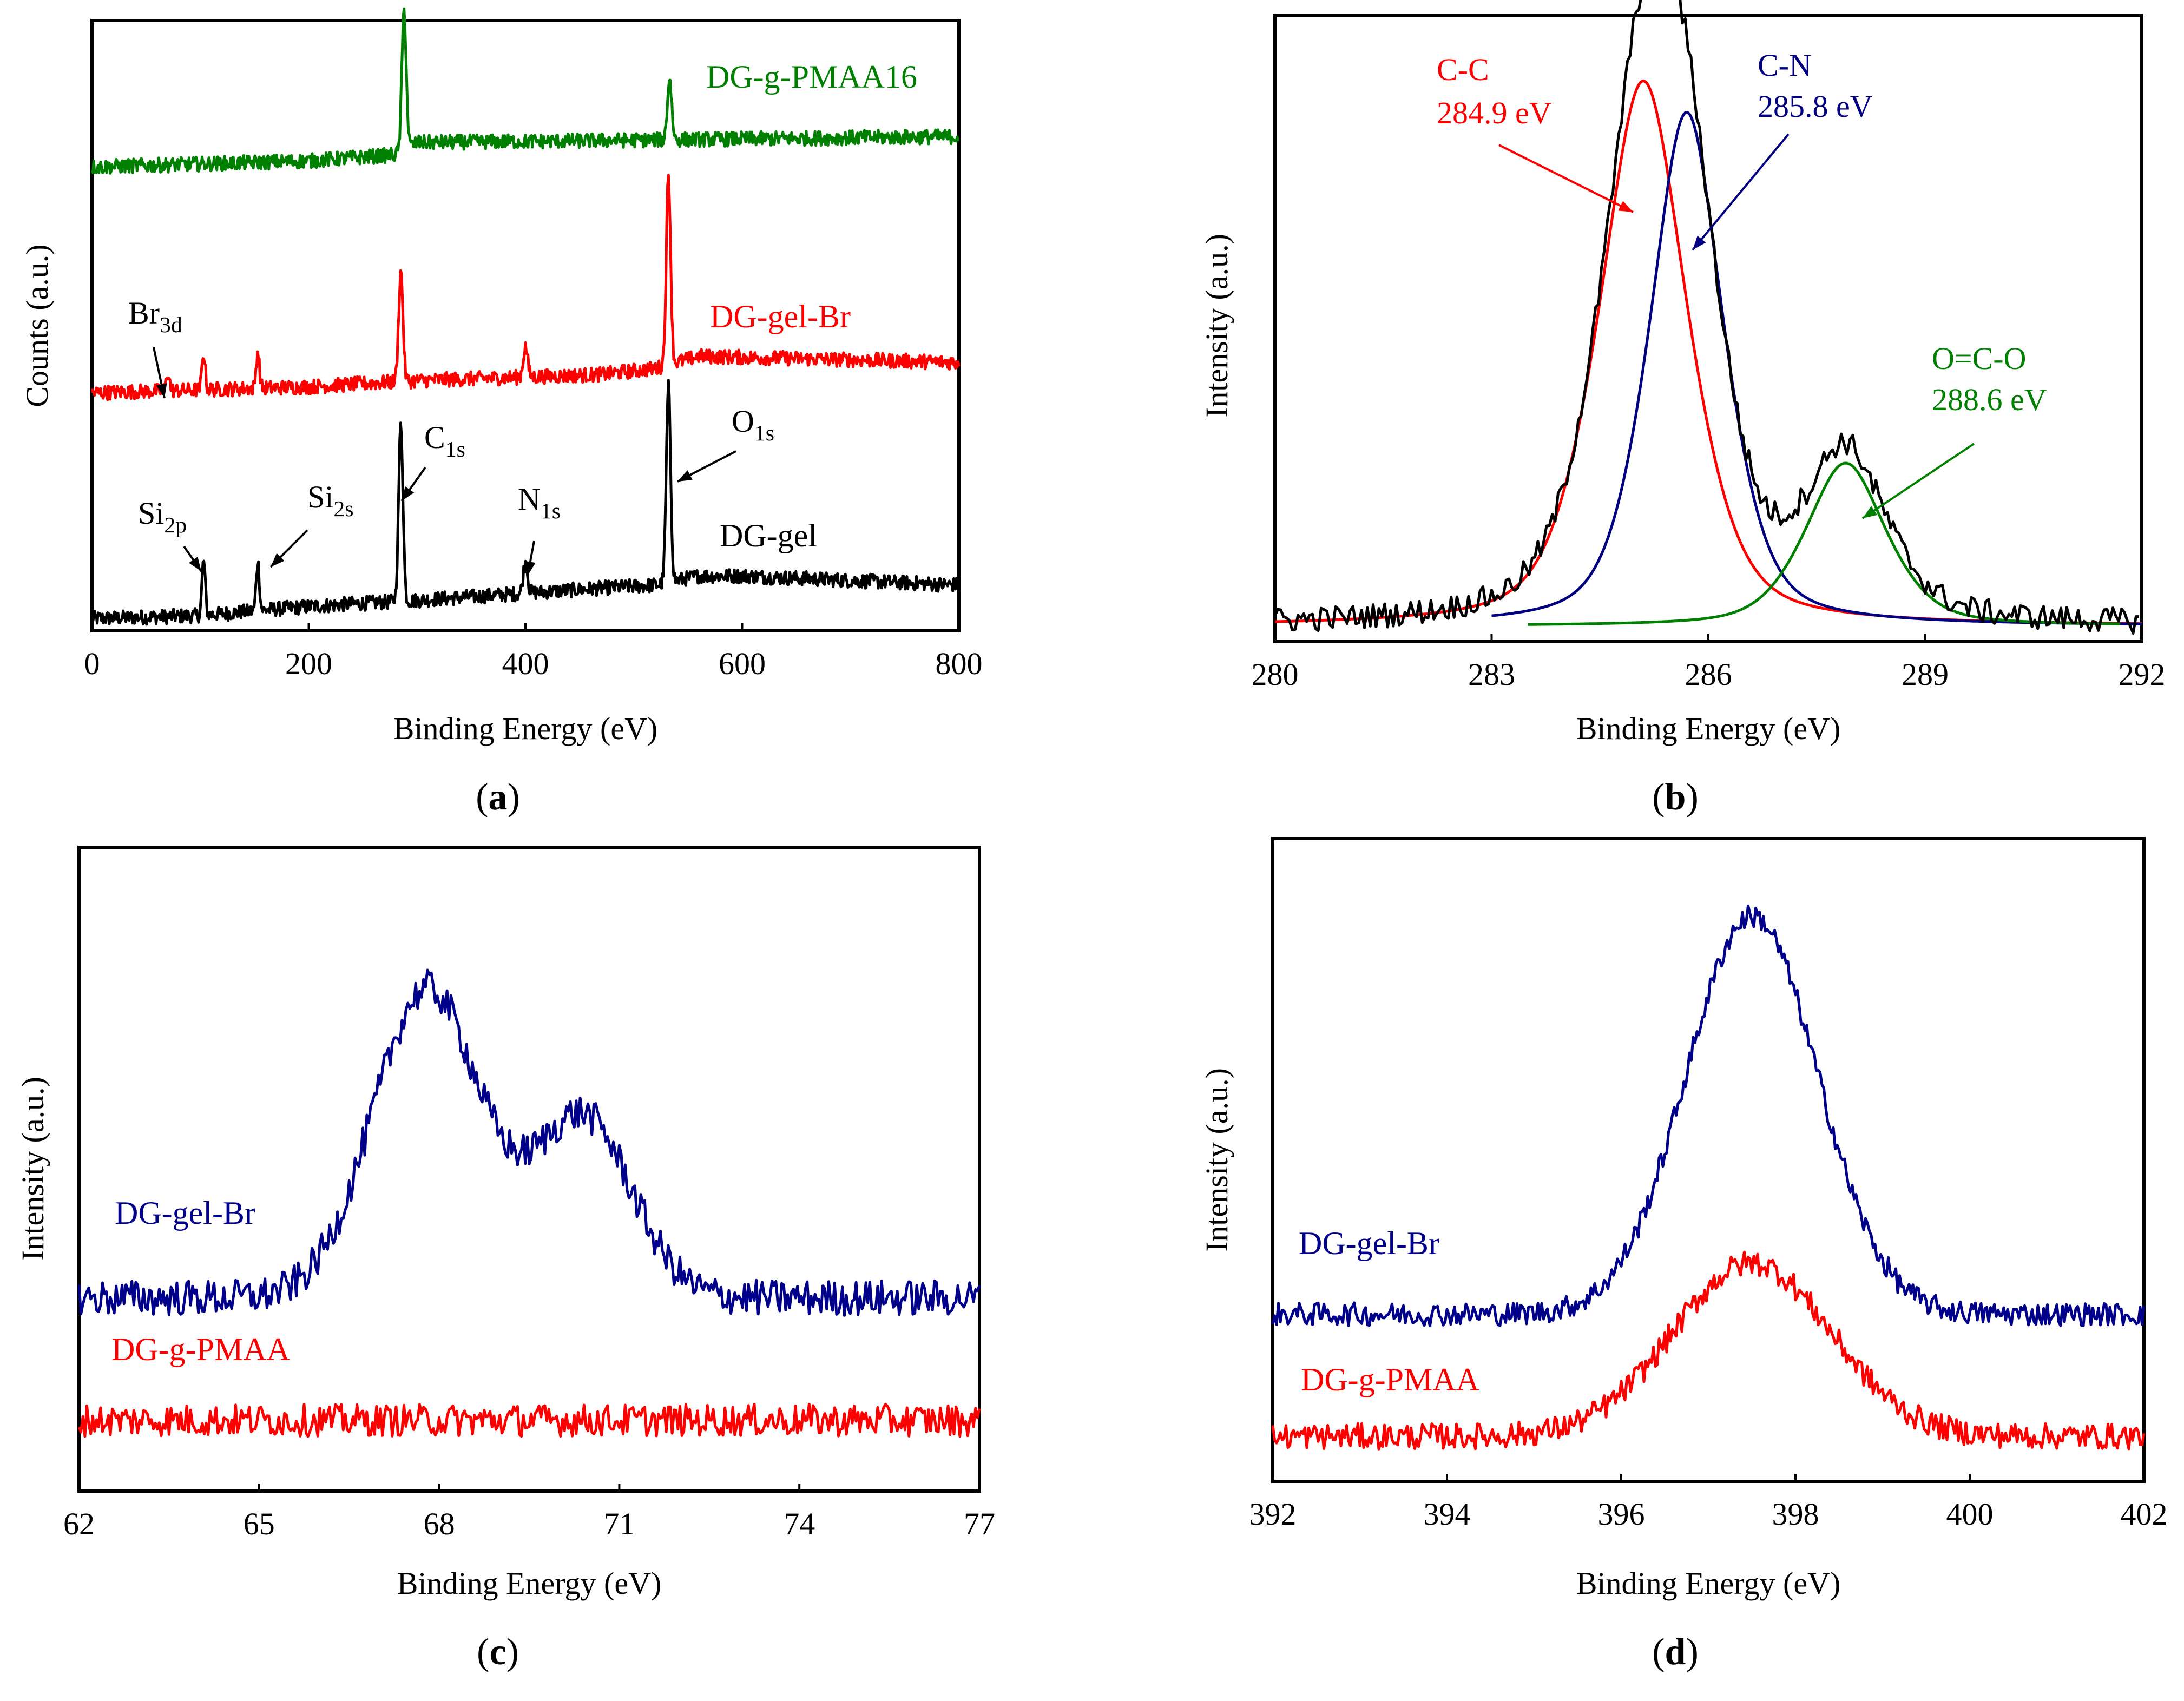 The height and width of the screenshot is (1701, 2184). I want to click on x-tick-label: 200, so click(309, 663).